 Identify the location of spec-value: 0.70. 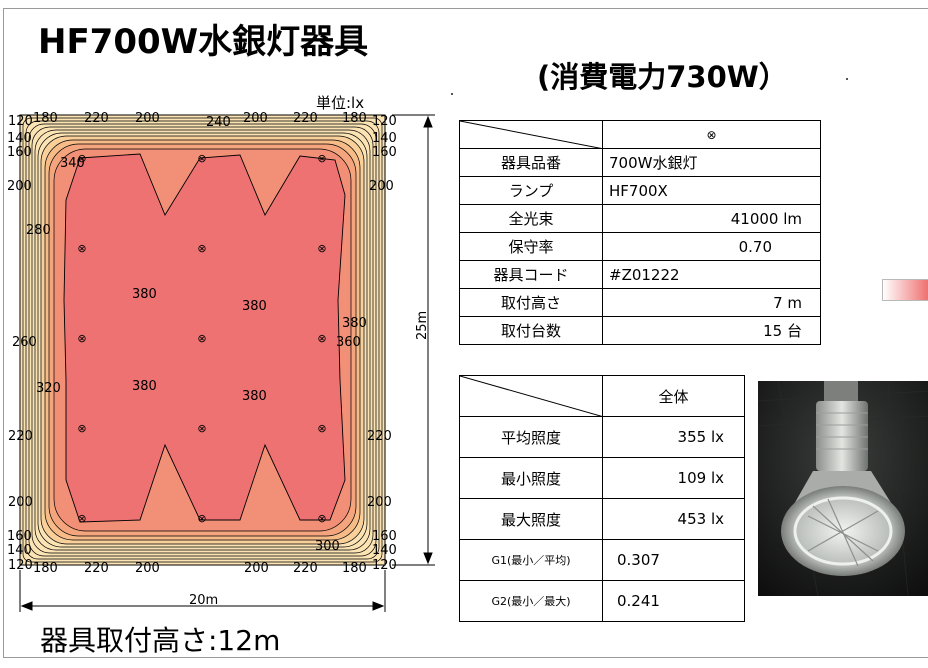
(711, 246).